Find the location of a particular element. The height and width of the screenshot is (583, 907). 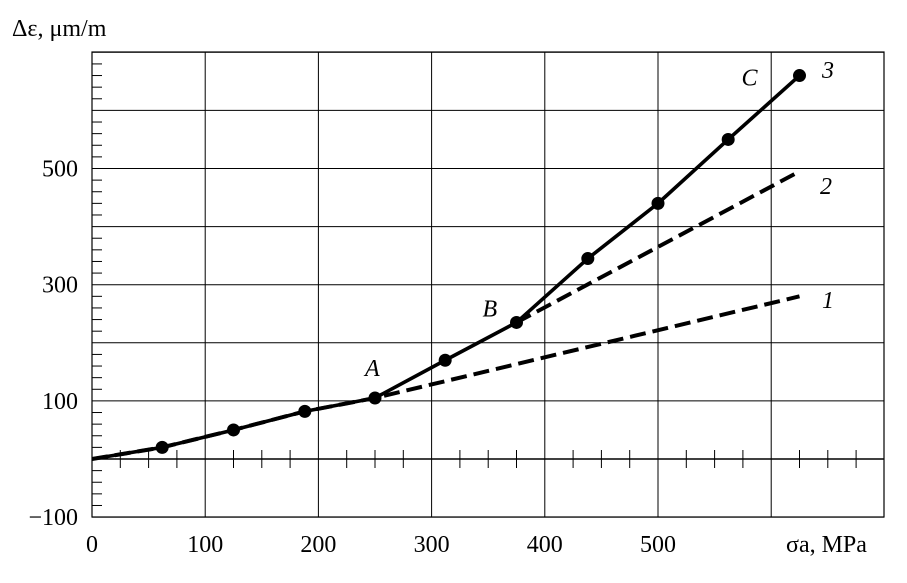

annotation-A: A is located at coordinates (371, 369).